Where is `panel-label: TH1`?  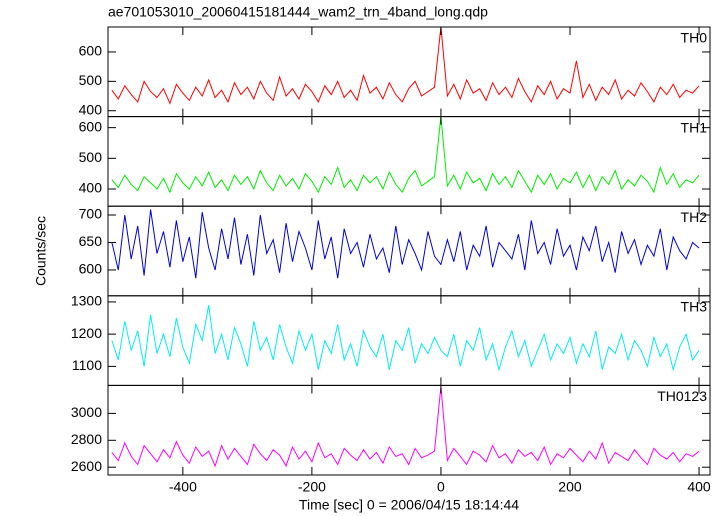
panel-label: TH1 is located at coordinates (694, 127).